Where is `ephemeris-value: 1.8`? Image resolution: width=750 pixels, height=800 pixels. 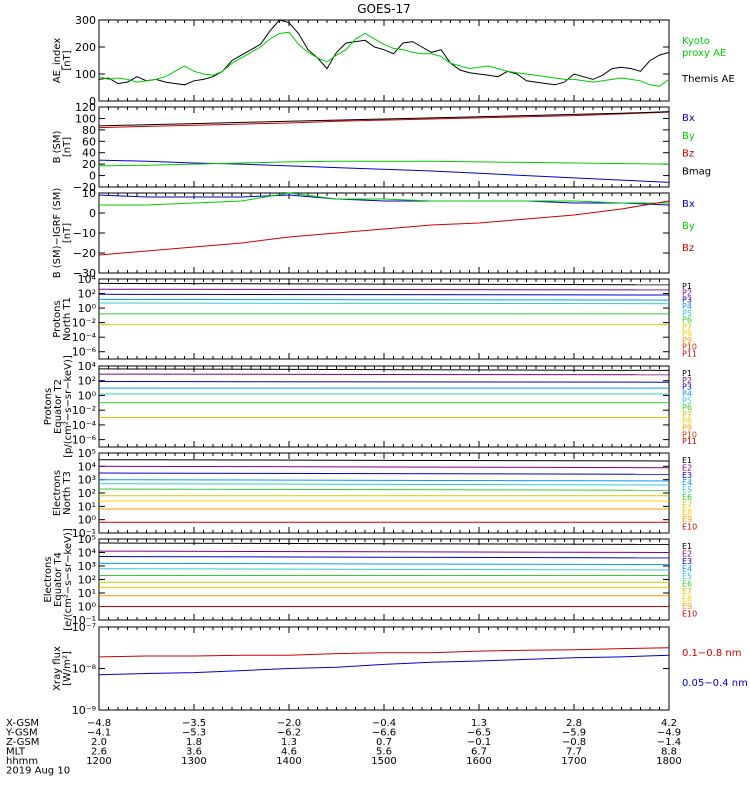
ephemeris-value: 1.8 is located at coordinates (194, 742).